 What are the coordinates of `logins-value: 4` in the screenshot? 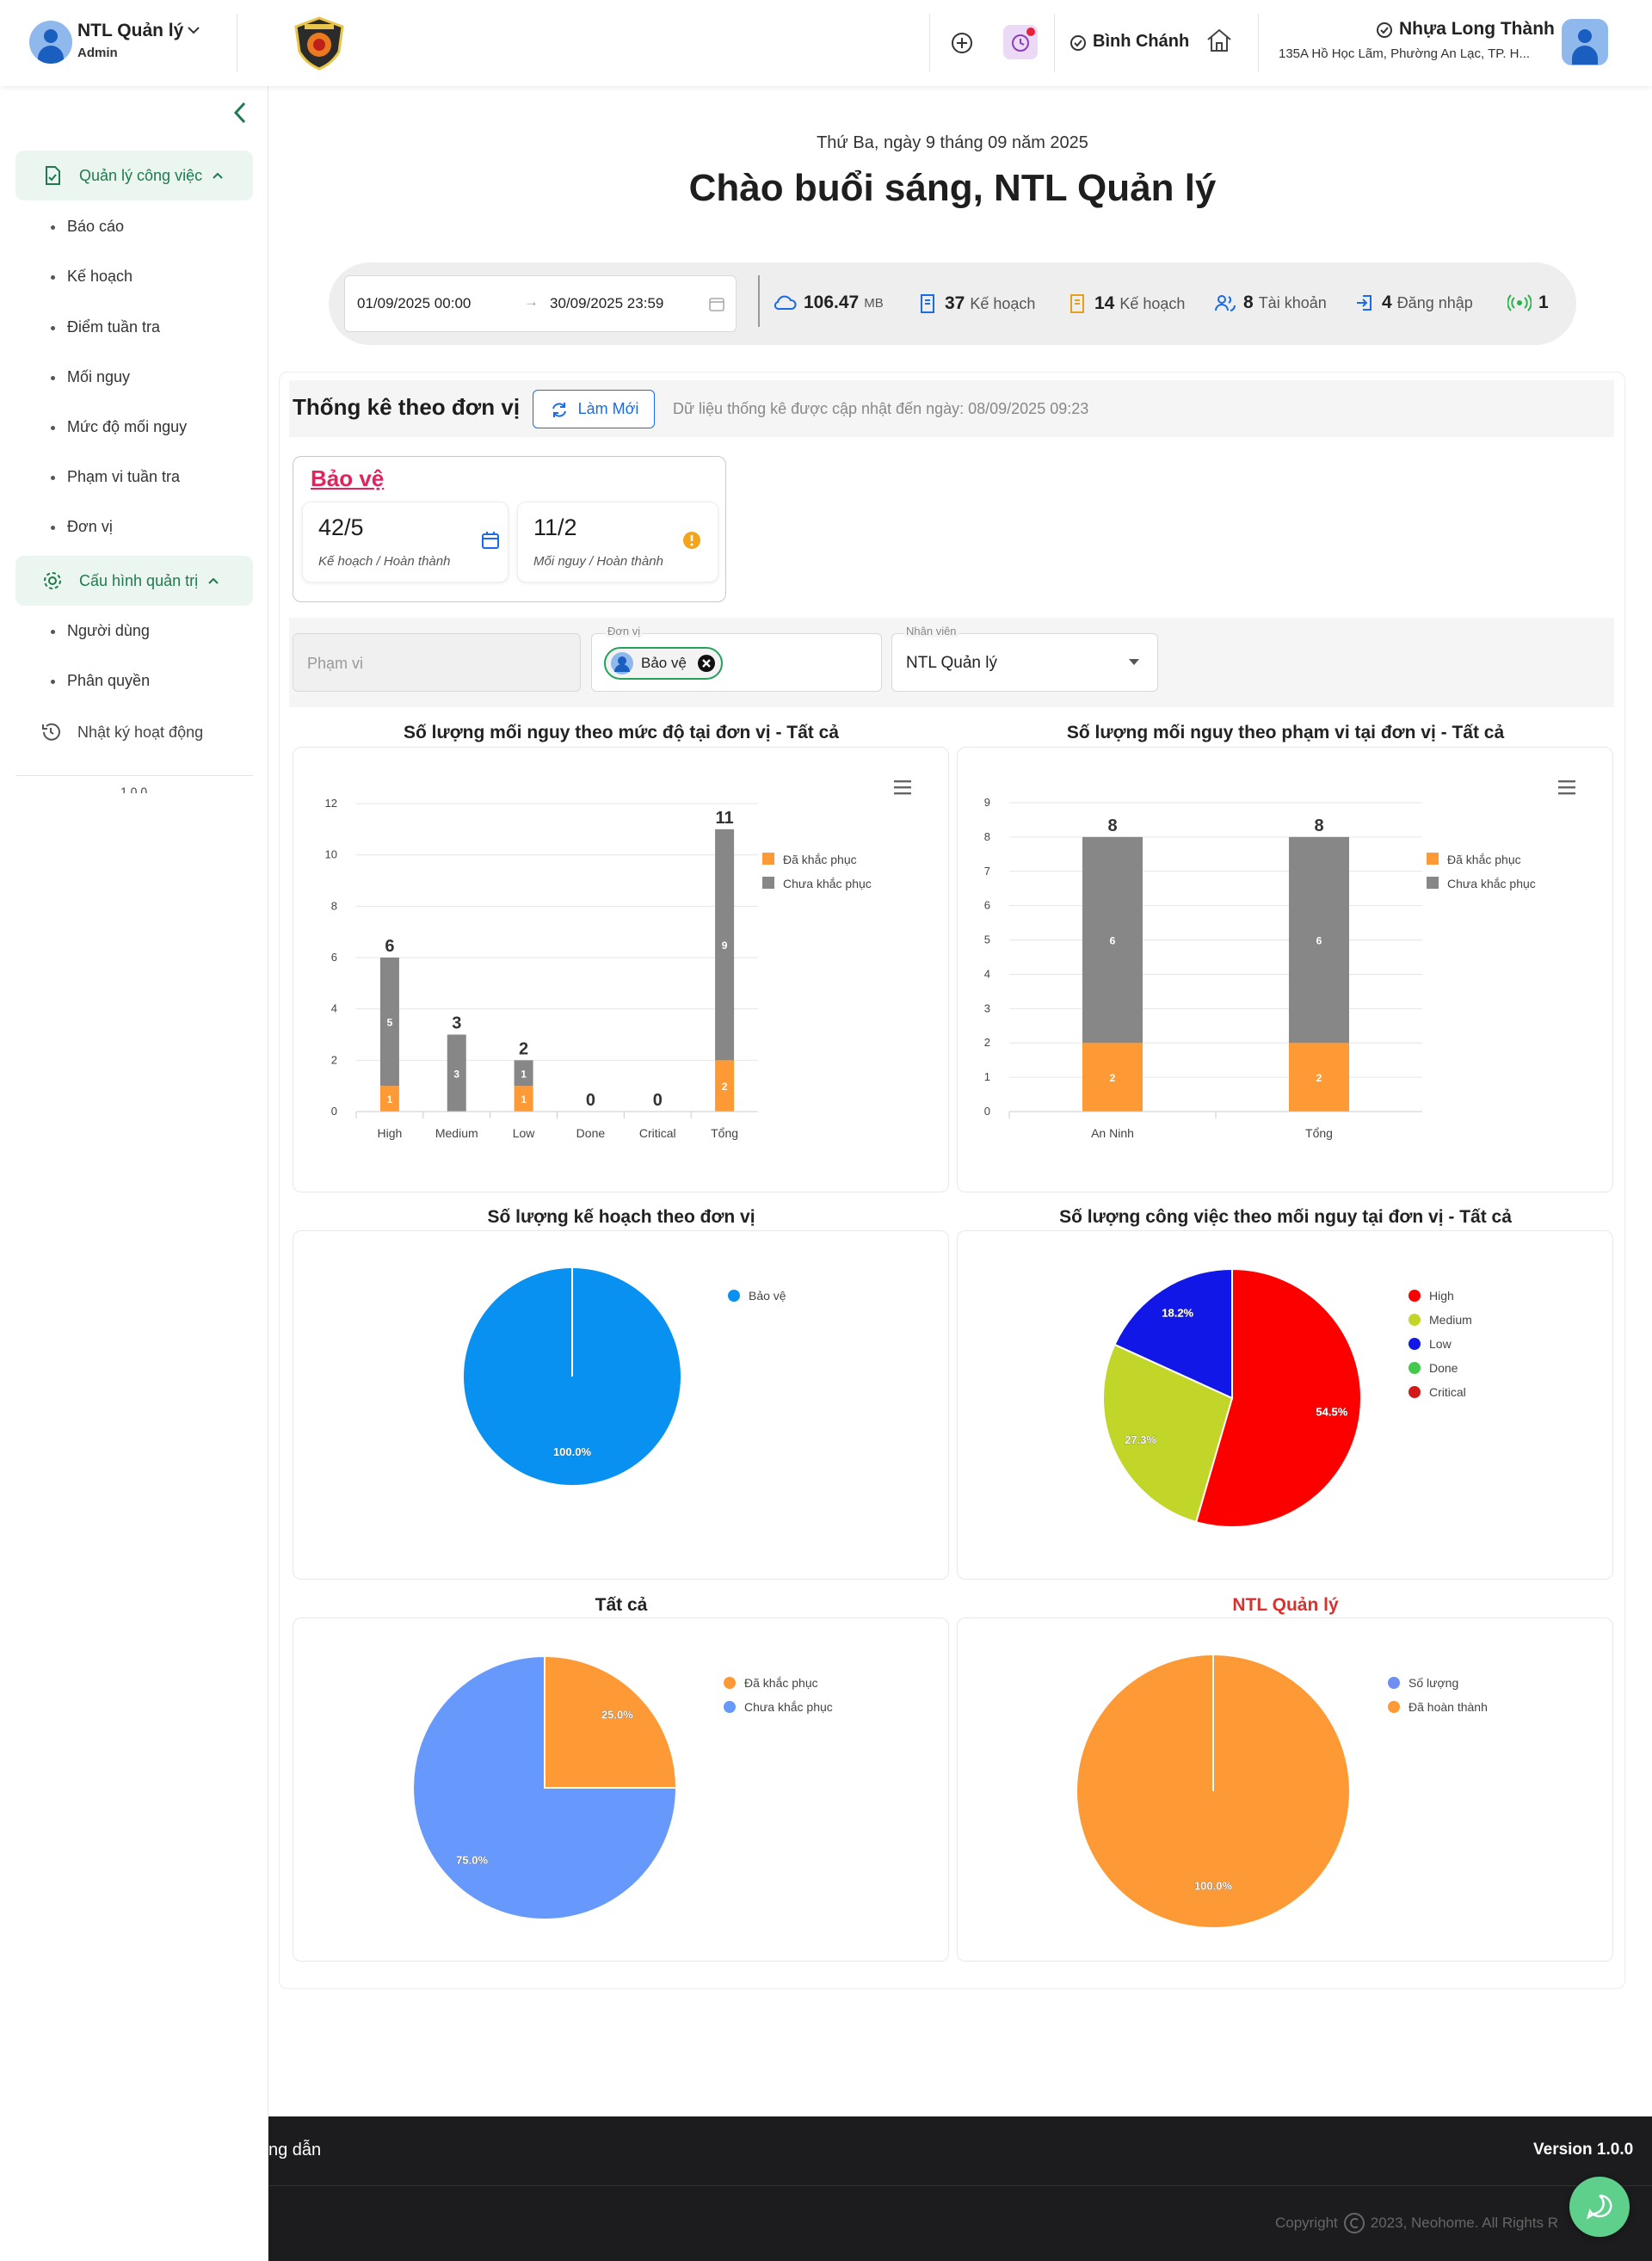 It's located at (1387, 303).